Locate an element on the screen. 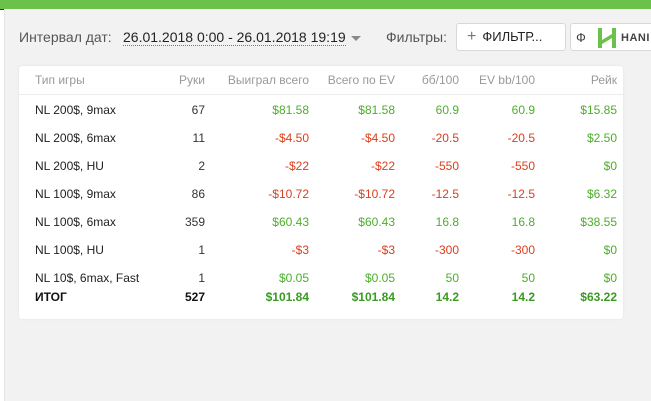 The image size is (651, 401). game-type-cell: NL 100$, 9max is located at coordinates (75, 194).